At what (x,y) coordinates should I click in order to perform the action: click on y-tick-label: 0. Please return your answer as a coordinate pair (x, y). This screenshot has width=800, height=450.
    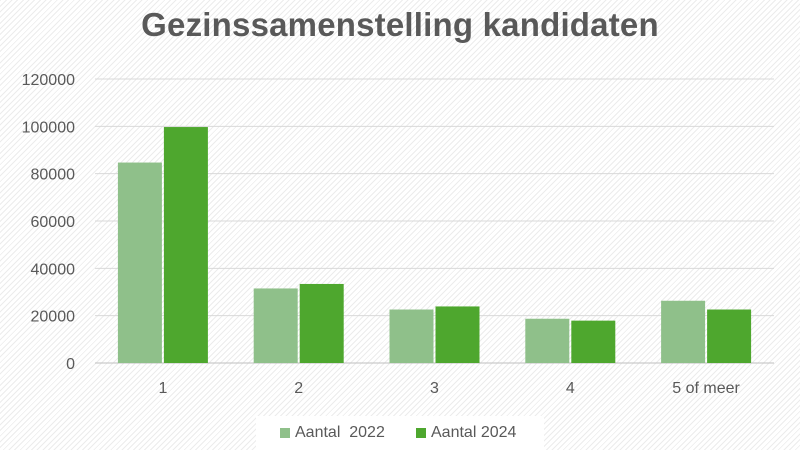
    Looking at the image, I should click on (70, 364).